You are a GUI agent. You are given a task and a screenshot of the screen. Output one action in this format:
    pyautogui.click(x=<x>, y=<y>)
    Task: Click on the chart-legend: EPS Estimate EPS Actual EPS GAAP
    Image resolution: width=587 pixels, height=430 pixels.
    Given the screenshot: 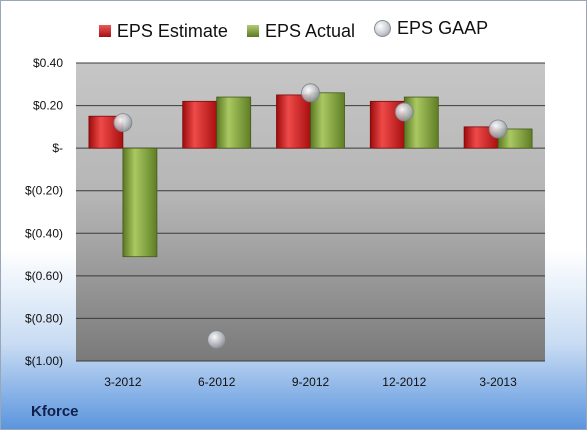 What is the action you would take?
    pyautogui.click(x=293, y=30)
    